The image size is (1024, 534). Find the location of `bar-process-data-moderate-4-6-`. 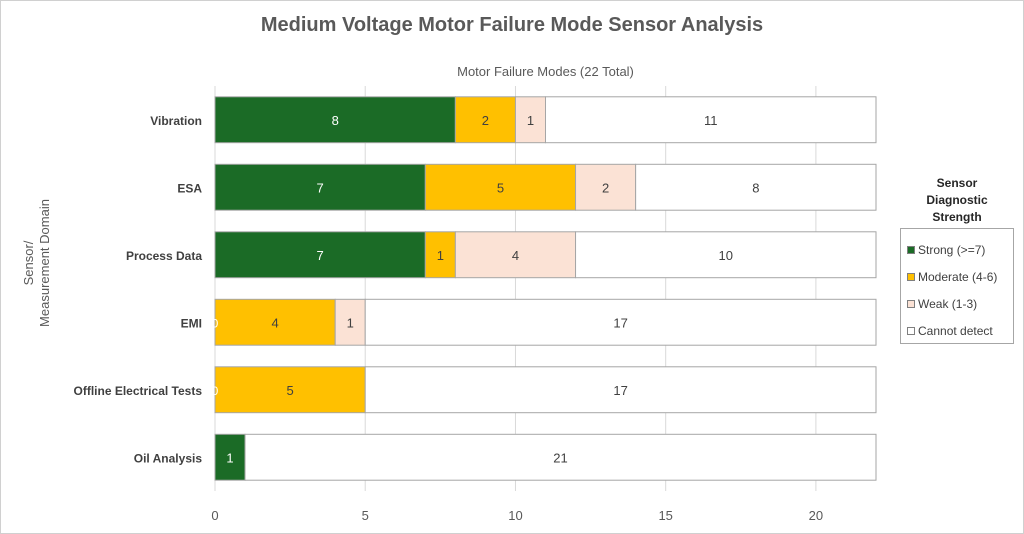

bar-process-data-moderate-4-6- is located at coordinates (440, 255).